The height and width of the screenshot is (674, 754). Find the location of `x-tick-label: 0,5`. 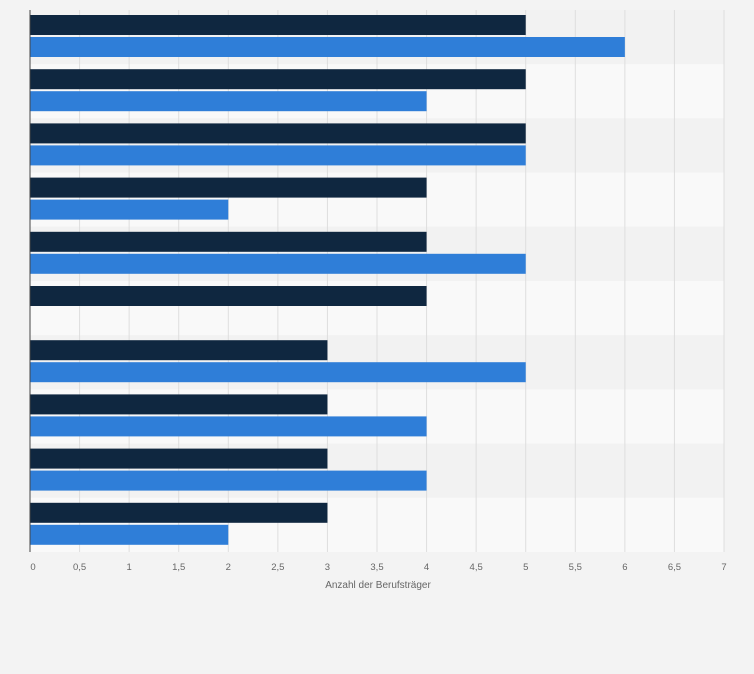

x-tick-label: 0,5 is located at coordinates (79, 567).